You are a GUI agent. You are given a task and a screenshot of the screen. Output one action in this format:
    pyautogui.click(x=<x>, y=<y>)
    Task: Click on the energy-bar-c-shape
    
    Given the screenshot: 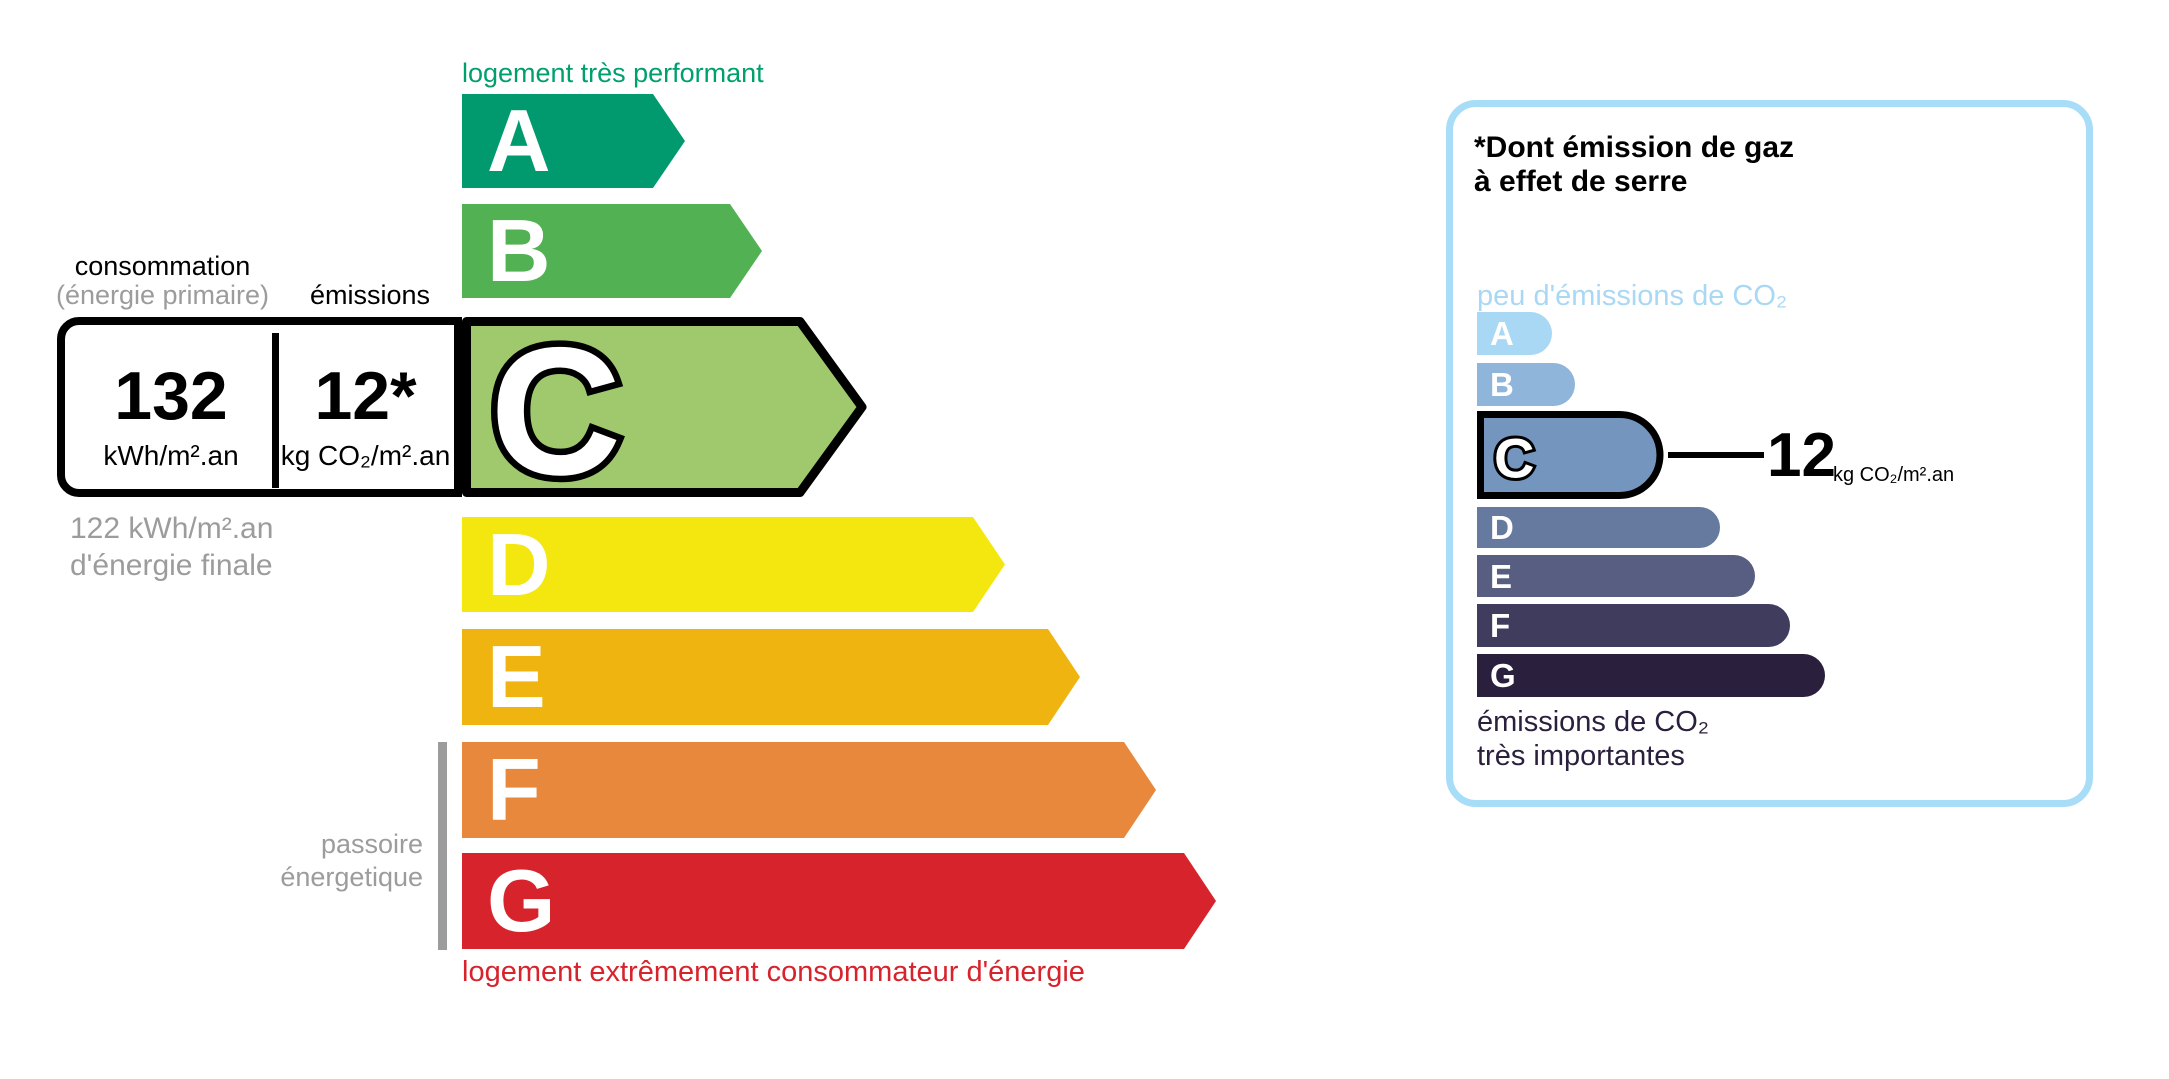 What is the action you would take?
    pyautogui.click(x=664, y=407)
    